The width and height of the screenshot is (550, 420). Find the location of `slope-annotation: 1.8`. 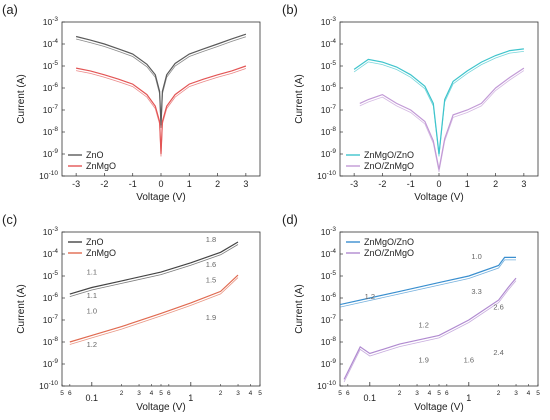

slope-annotation: 1.8 is located at coordinates (211, 239).